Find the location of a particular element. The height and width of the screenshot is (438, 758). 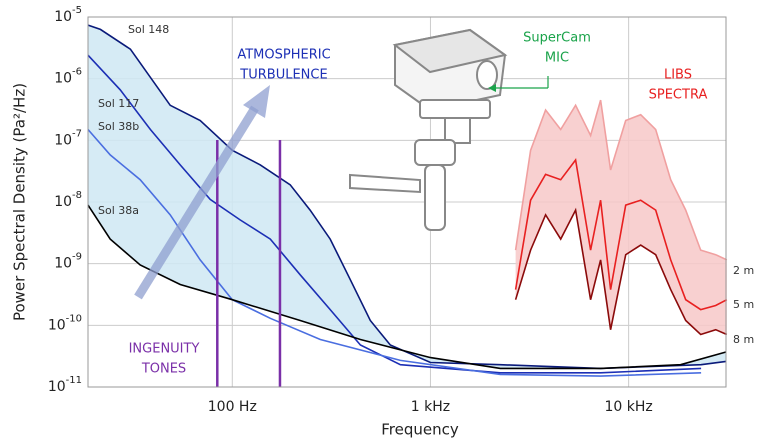

y-tick-exponent: -6 is located at coordinates (77, 72).